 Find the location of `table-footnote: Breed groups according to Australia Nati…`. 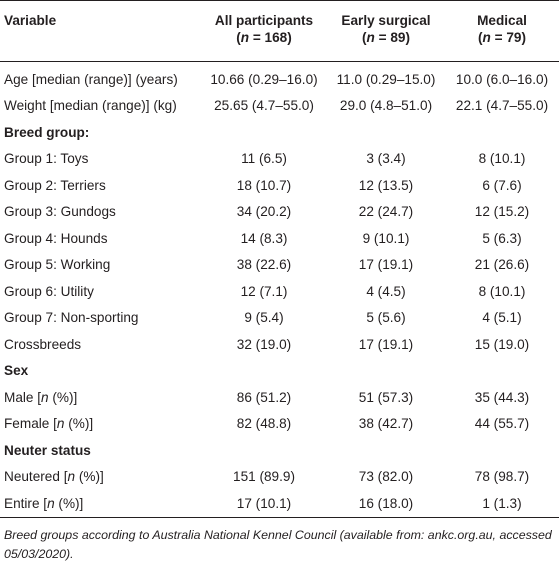

table-footnote: Breed groups according to Australia Nati… is located at coordinates (278, 544).